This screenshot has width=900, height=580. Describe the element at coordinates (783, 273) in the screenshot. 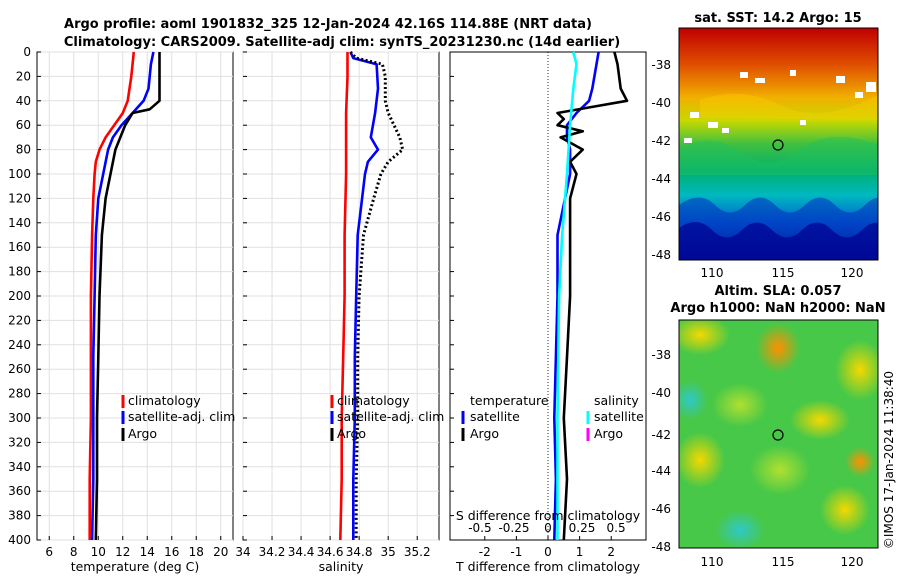

I see `sst-xtick: 115` at that location.